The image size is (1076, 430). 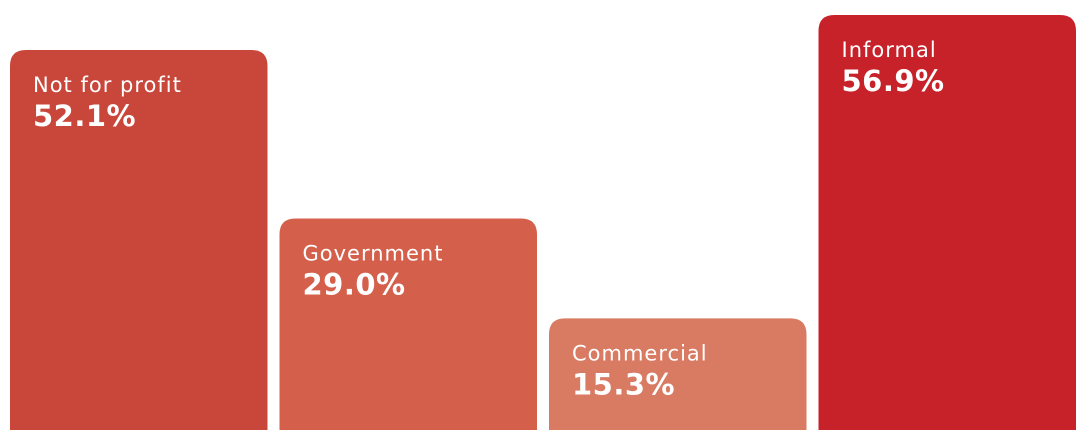 I want to click on value-label: 52.1%, so click(x=84, y=116).